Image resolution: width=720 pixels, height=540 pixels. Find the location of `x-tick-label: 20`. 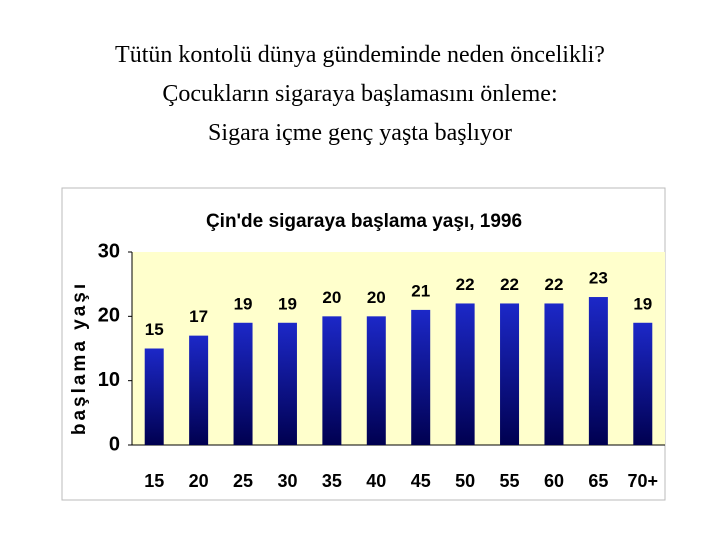

x-tick-label: 20 is located at coordinates (199, 481).